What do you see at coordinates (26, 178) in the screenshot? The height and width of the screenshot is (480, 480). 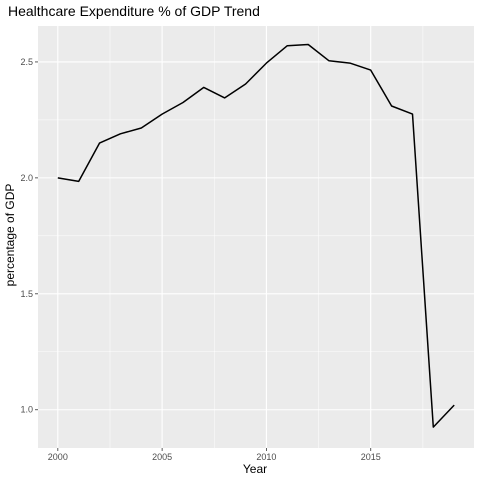 I see `y-tick-label: 2.0` at bounding box center [26, 178].